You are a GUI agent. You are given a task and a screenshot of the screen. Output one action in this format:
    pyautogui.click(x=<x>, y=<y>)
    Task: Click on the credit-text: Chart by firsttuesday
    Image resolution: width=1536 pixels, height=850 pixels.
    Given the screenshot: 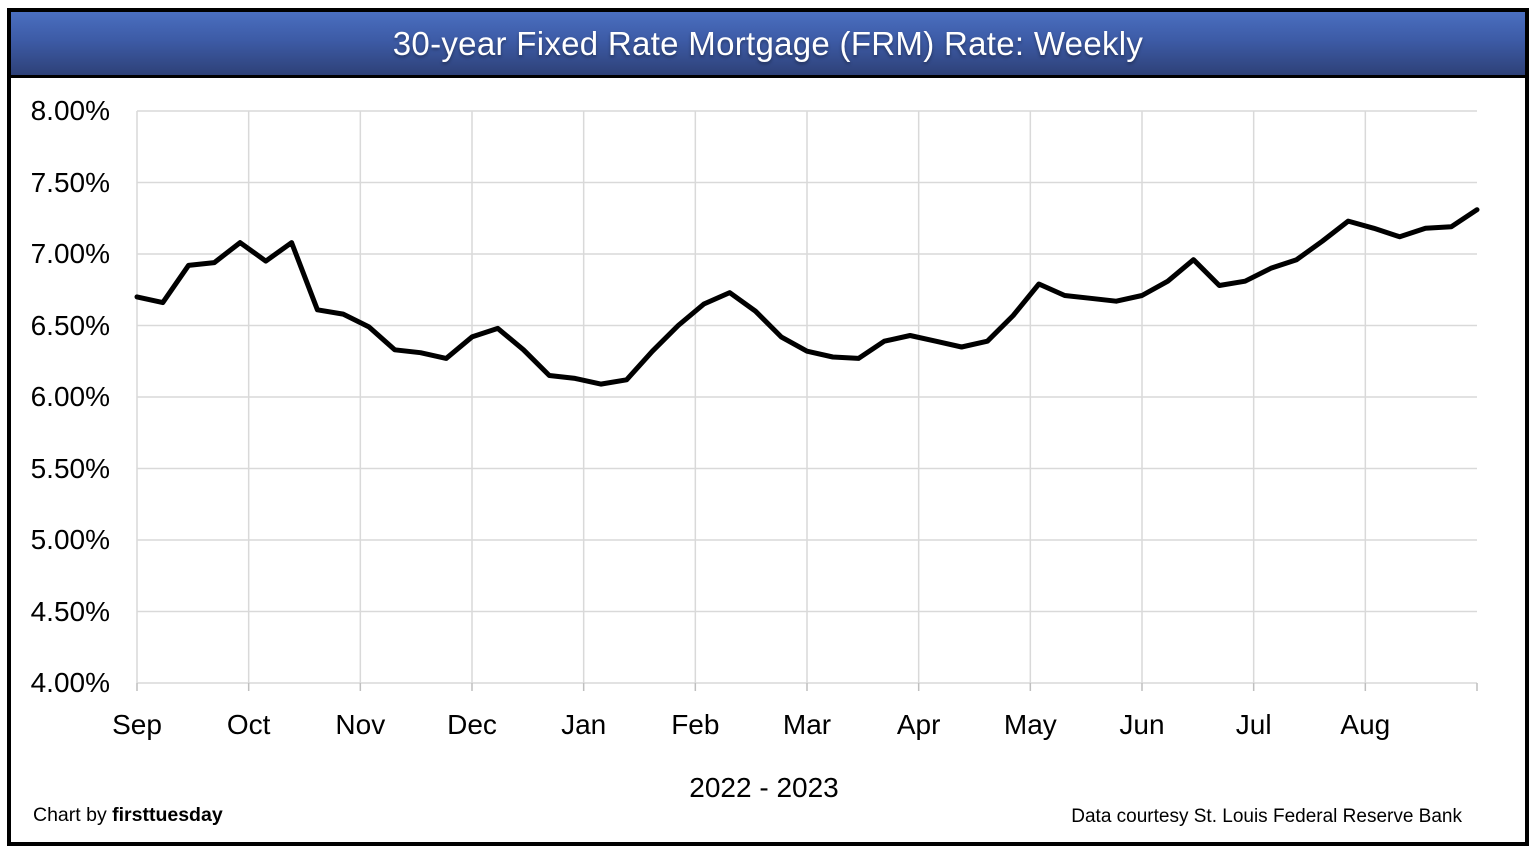 What is the action you would take?
    pyautogui.click(x=128, y=815)
    